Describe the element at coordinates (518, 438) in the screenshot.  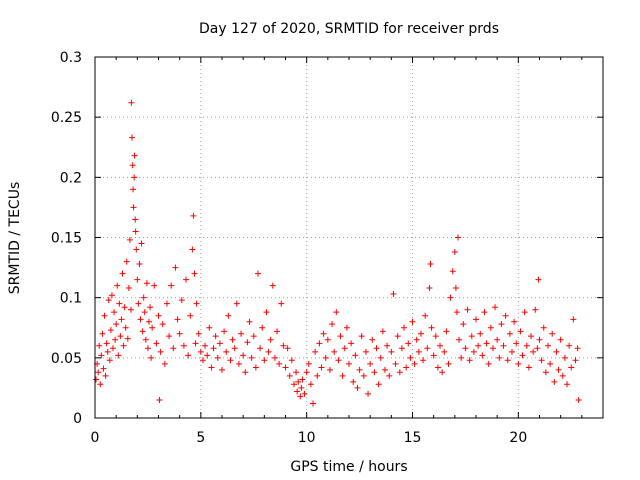
I see `x-tick-label: 20` at that location.